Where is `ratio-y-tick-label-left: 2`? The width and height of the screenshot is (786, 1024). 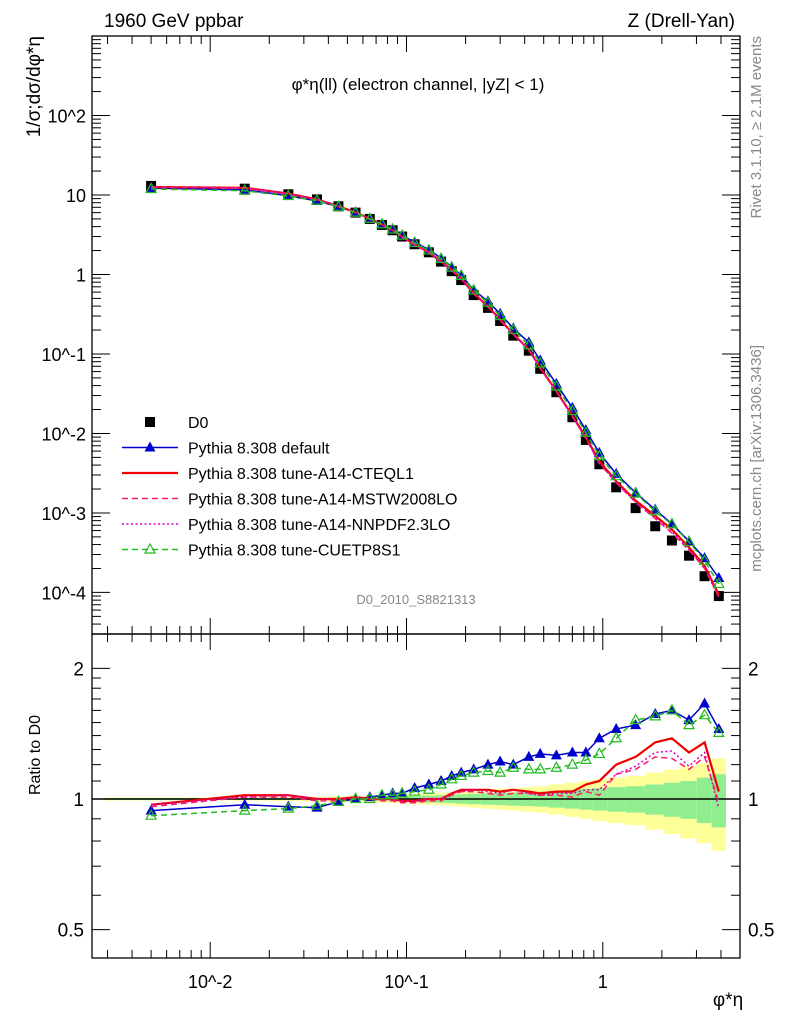
ratio-y-tick-label-left: 2 is located at coordinates (78, 669).